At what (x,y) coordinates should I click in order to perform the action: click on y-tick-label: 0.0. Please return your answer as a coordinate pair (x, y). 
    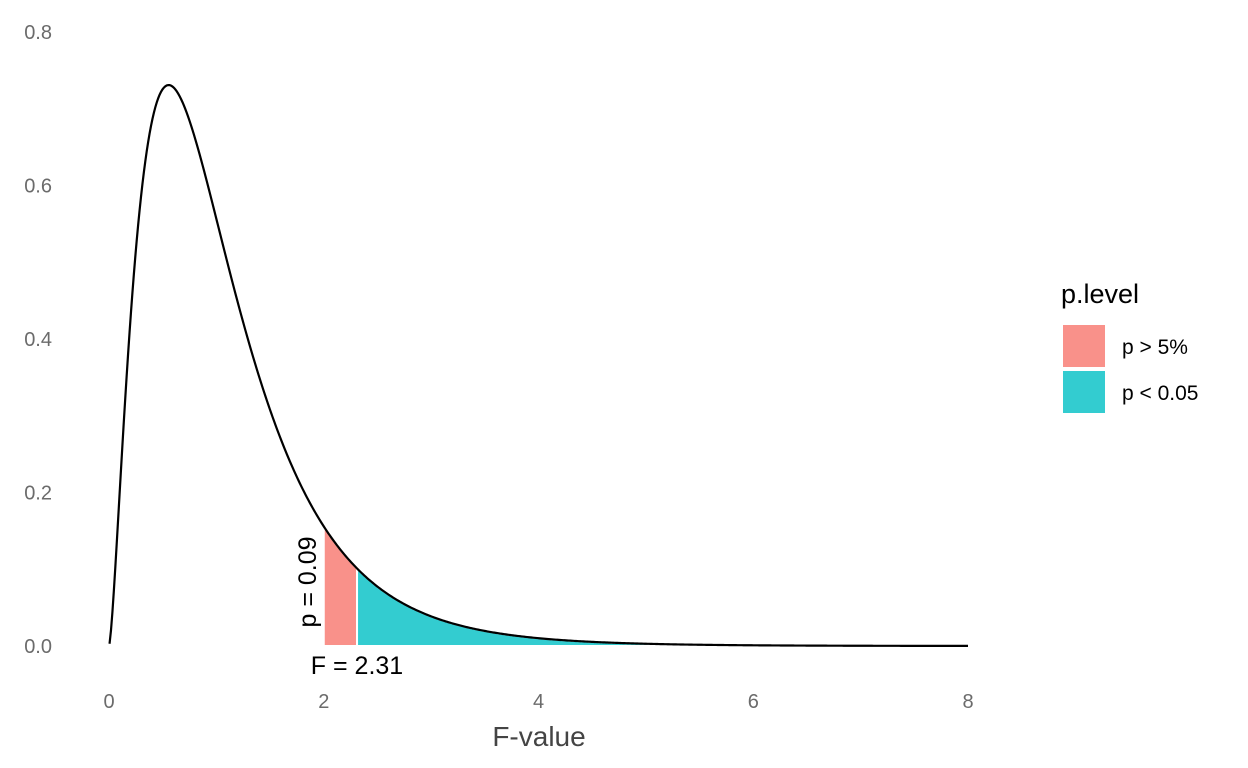
    Looking at the image, I should click on (38, 647).